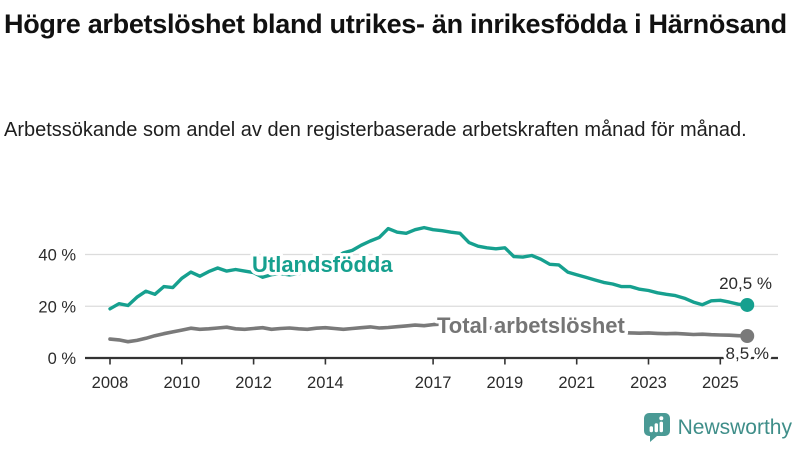  Describe the element at coordinates (531, 325) in the screenshot. I see `series-label-total: Total arbetslöshet` at that location.